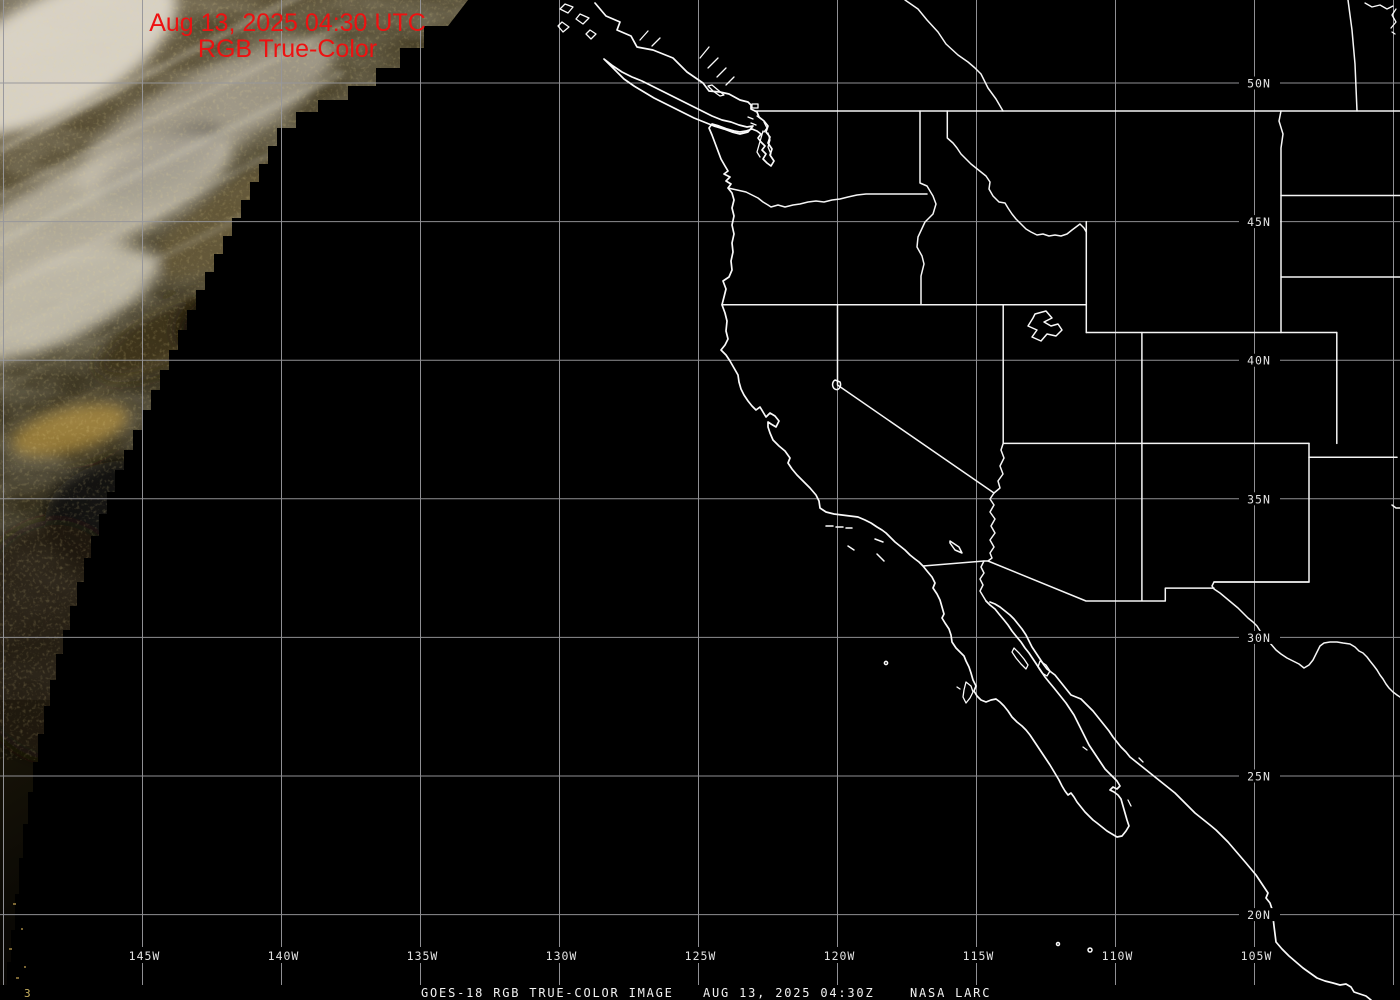 This screenshot has width=1400, height=1000. I want to click on caption-datetime: AUG 13, 2025 04:30Z, so click(788, 993).